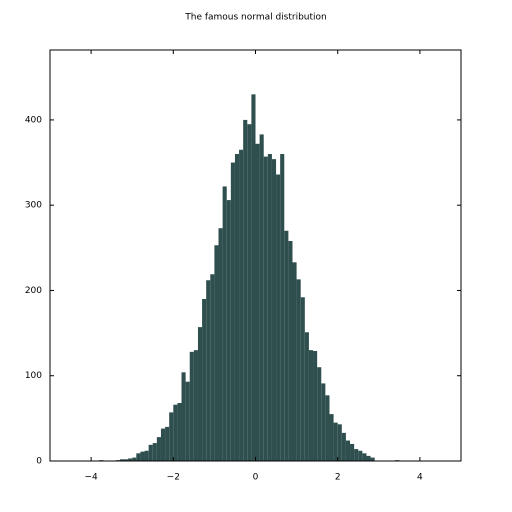  I want to click on y-tick-label: 300, so click(33, 206).